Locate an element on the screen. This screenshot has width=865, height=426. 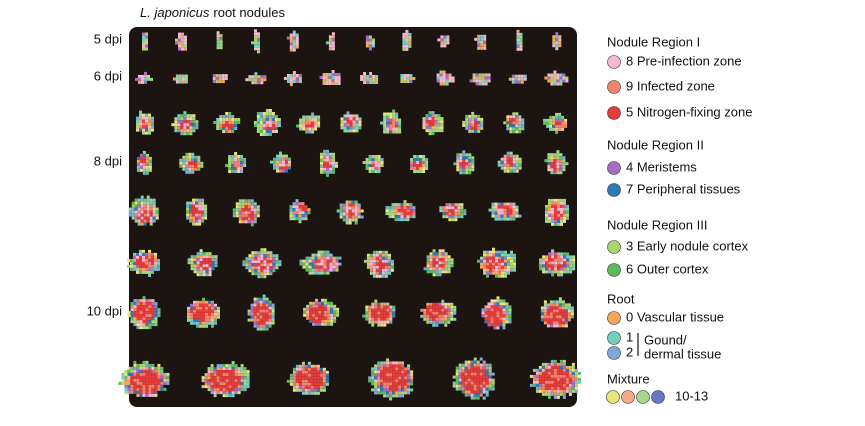
legend-swatch is located at coordinates (614, 318).